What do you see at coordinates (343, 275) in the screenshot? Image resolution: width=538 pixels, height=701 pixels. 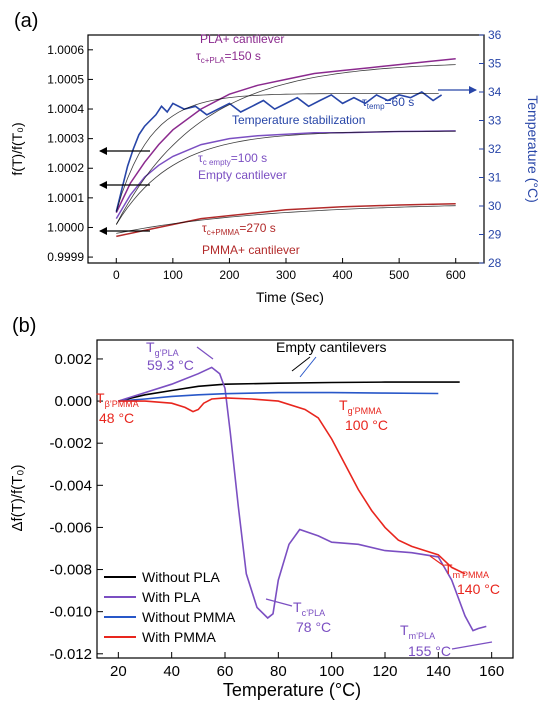 I see `x-tick-label: 400` at bounding box center [343, 275].